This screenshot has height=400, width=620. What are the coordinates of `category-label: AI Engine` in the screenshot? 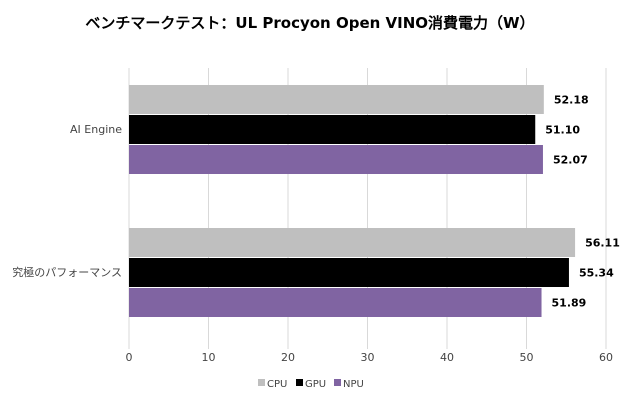 It's located at (96, 129).